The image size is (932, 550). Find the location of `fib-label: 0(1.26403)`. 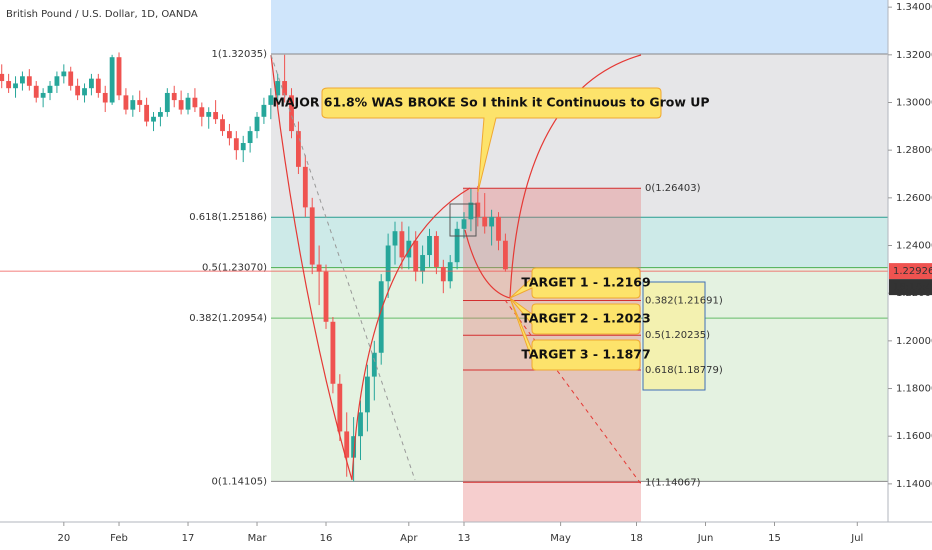

fib-label: 0(1.26403) is located at coordinates (673, 188).